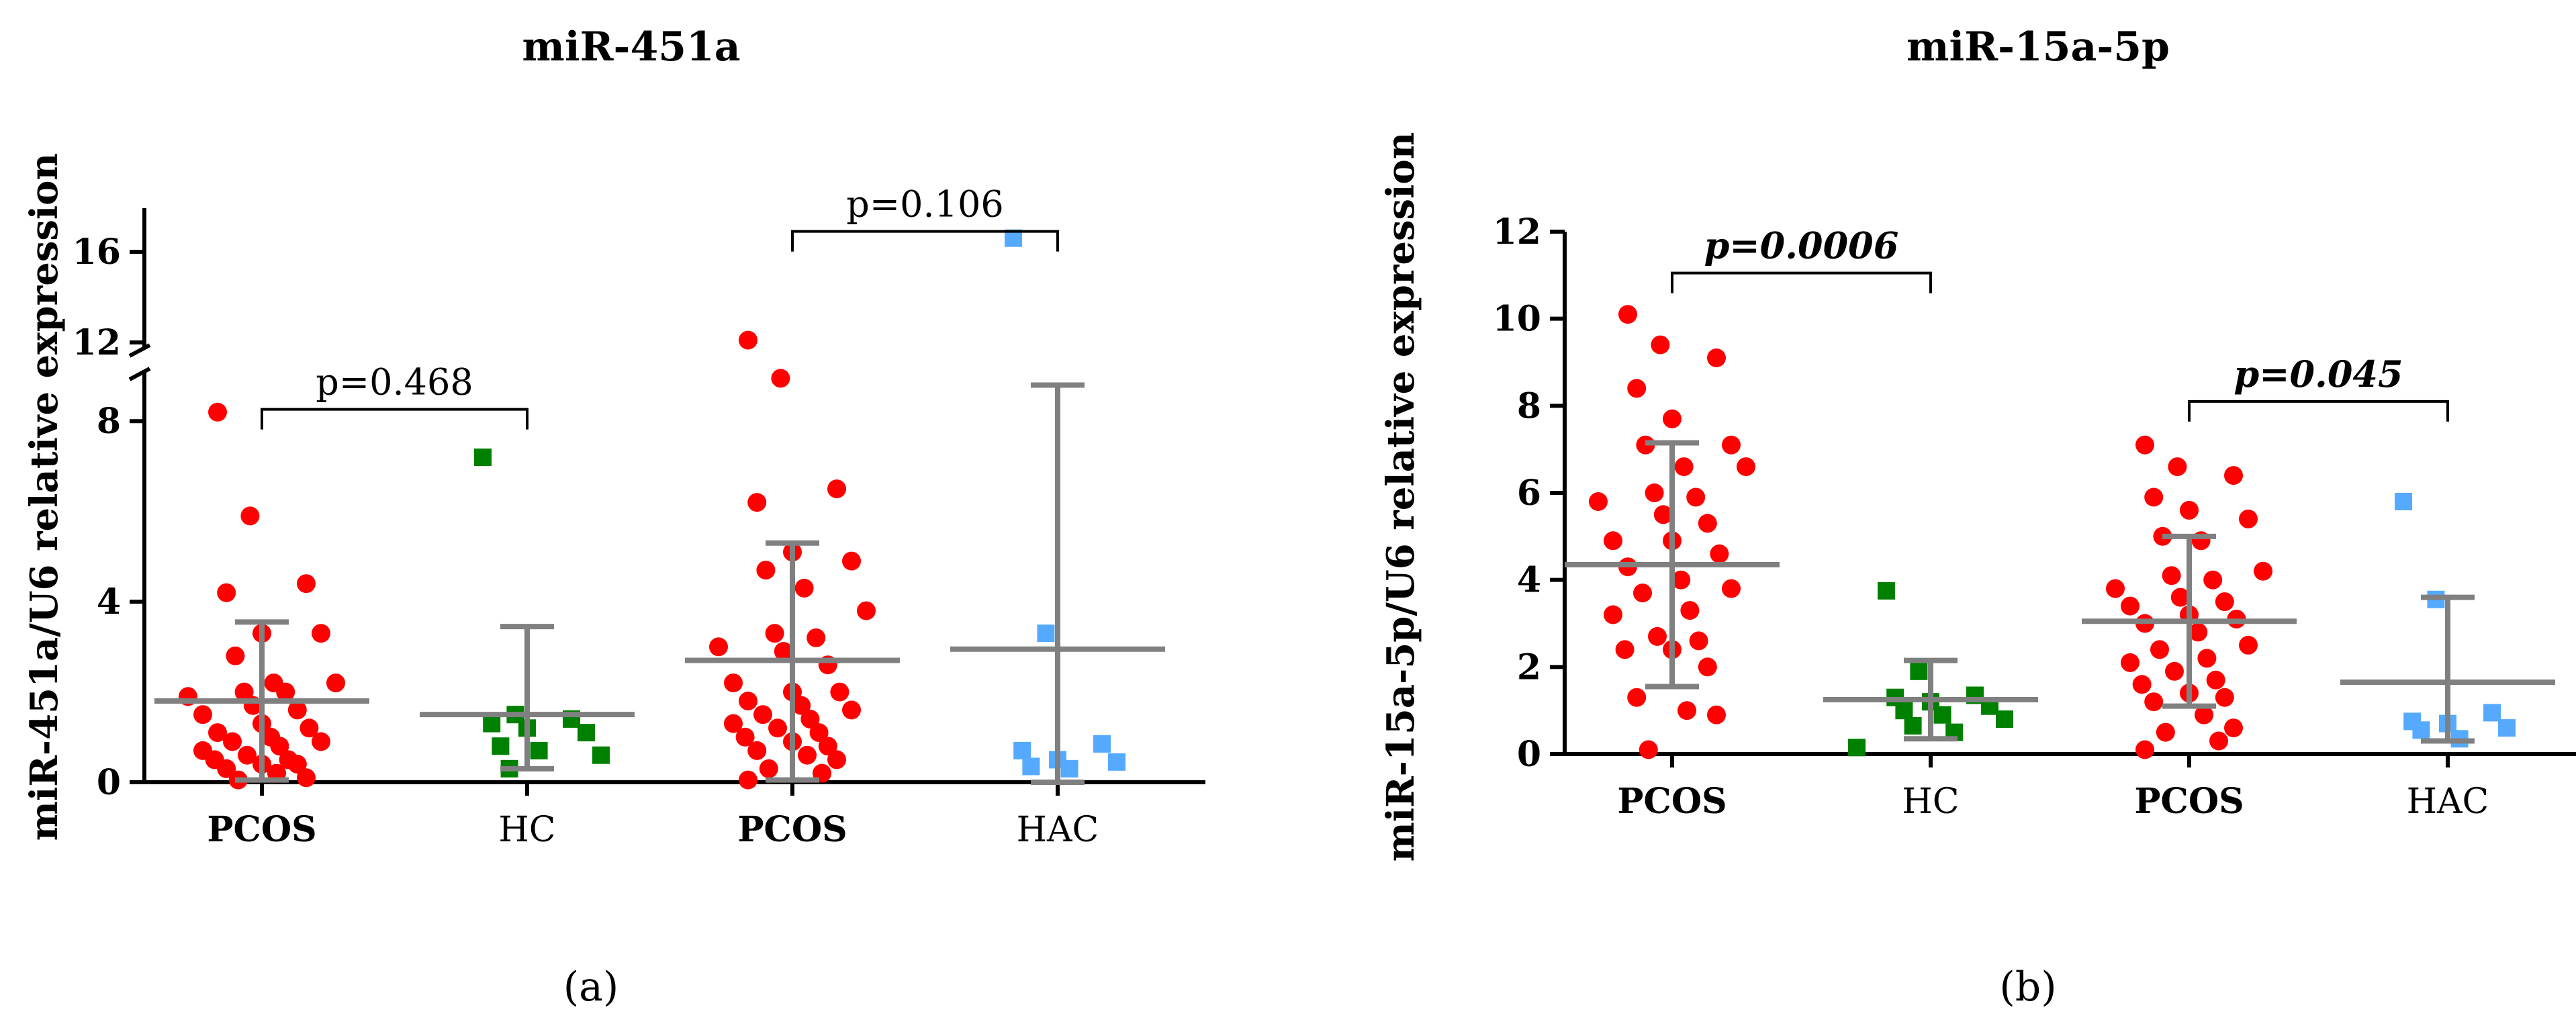 This screenshot has width=2576, height=1028. I want to click on y-axis-label: miR-15a-5p/U6 relative expression, so click(1401, 497).